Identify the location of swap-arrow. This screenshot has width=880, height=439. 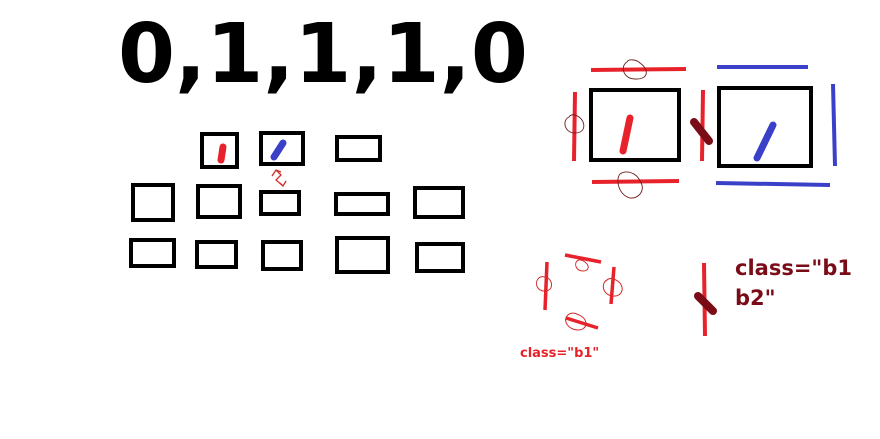
(279, 178).